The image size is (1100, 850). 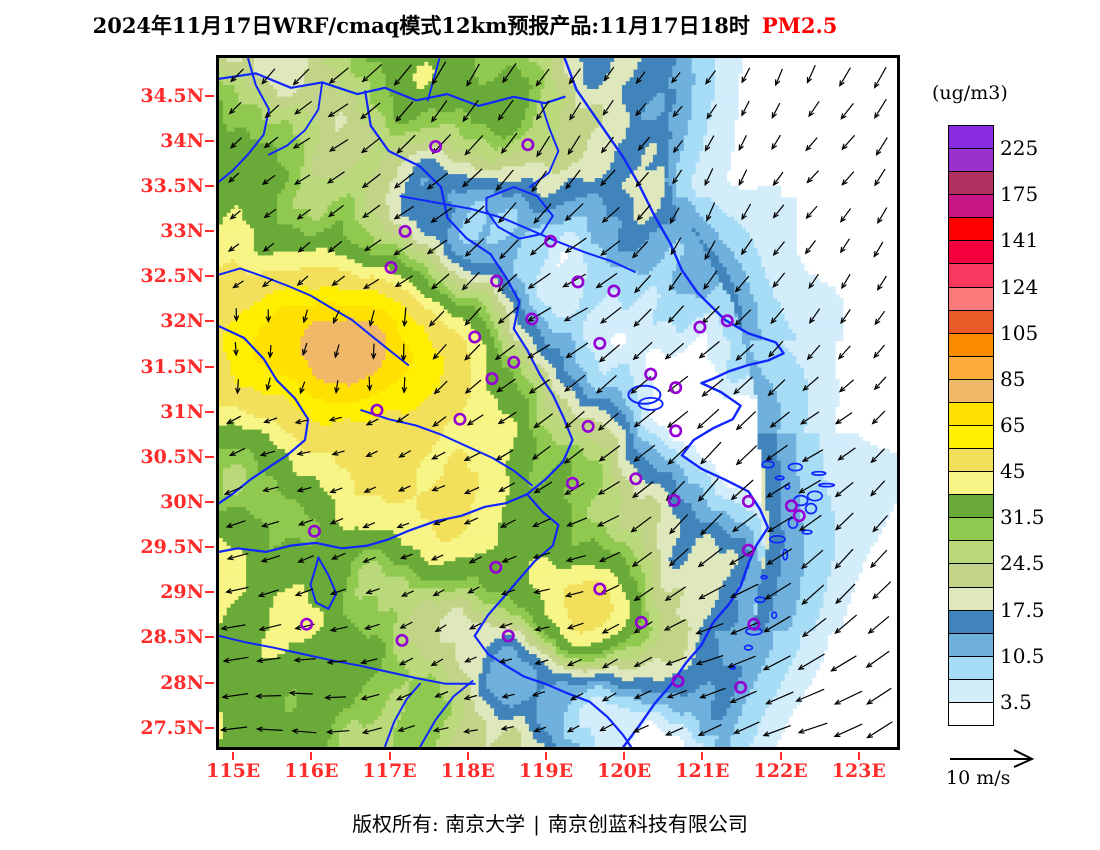 I want to click on wind-scale-key: 10 m/s, so click(x=1019, y=775).